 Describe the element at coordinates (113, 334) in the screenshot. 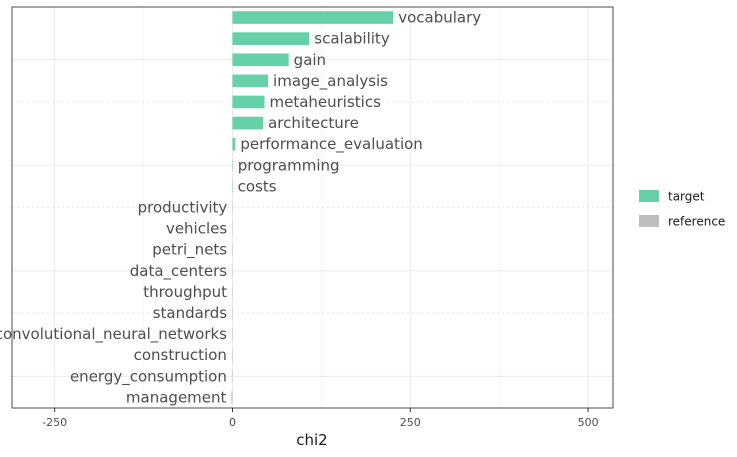

I see `bar-label-convolutional_neural_networks: convolutional_neural_networks` at that location.